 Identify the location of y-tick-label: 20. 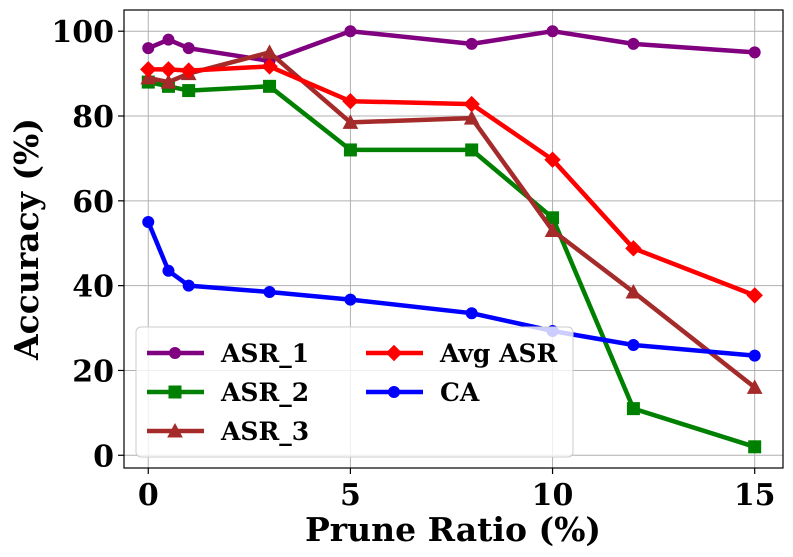
(93, 371).